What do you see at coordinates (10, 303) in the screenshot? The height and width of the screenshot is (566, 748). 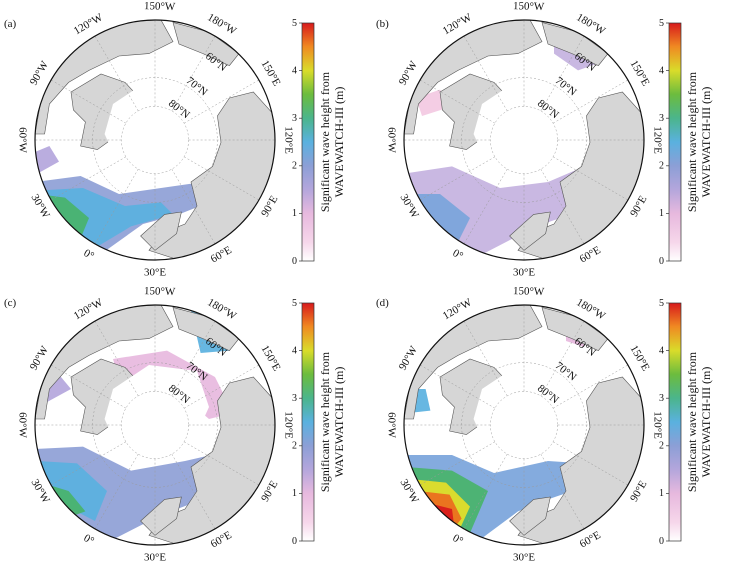 I see `panel-tag: (c)` at bounding box center [10, 303].